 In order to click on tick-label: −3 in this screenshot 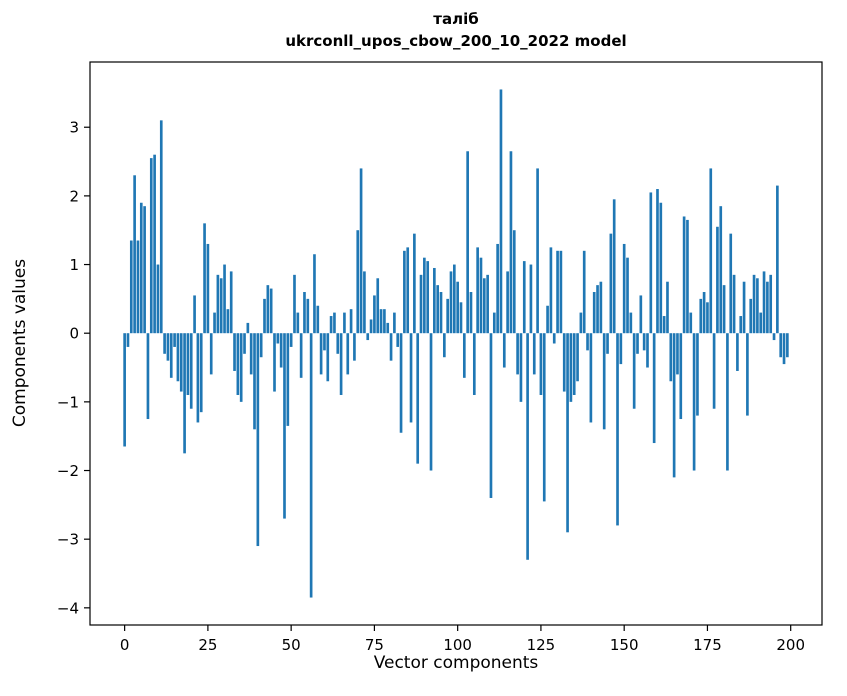, I will do `click(68, 540)`.